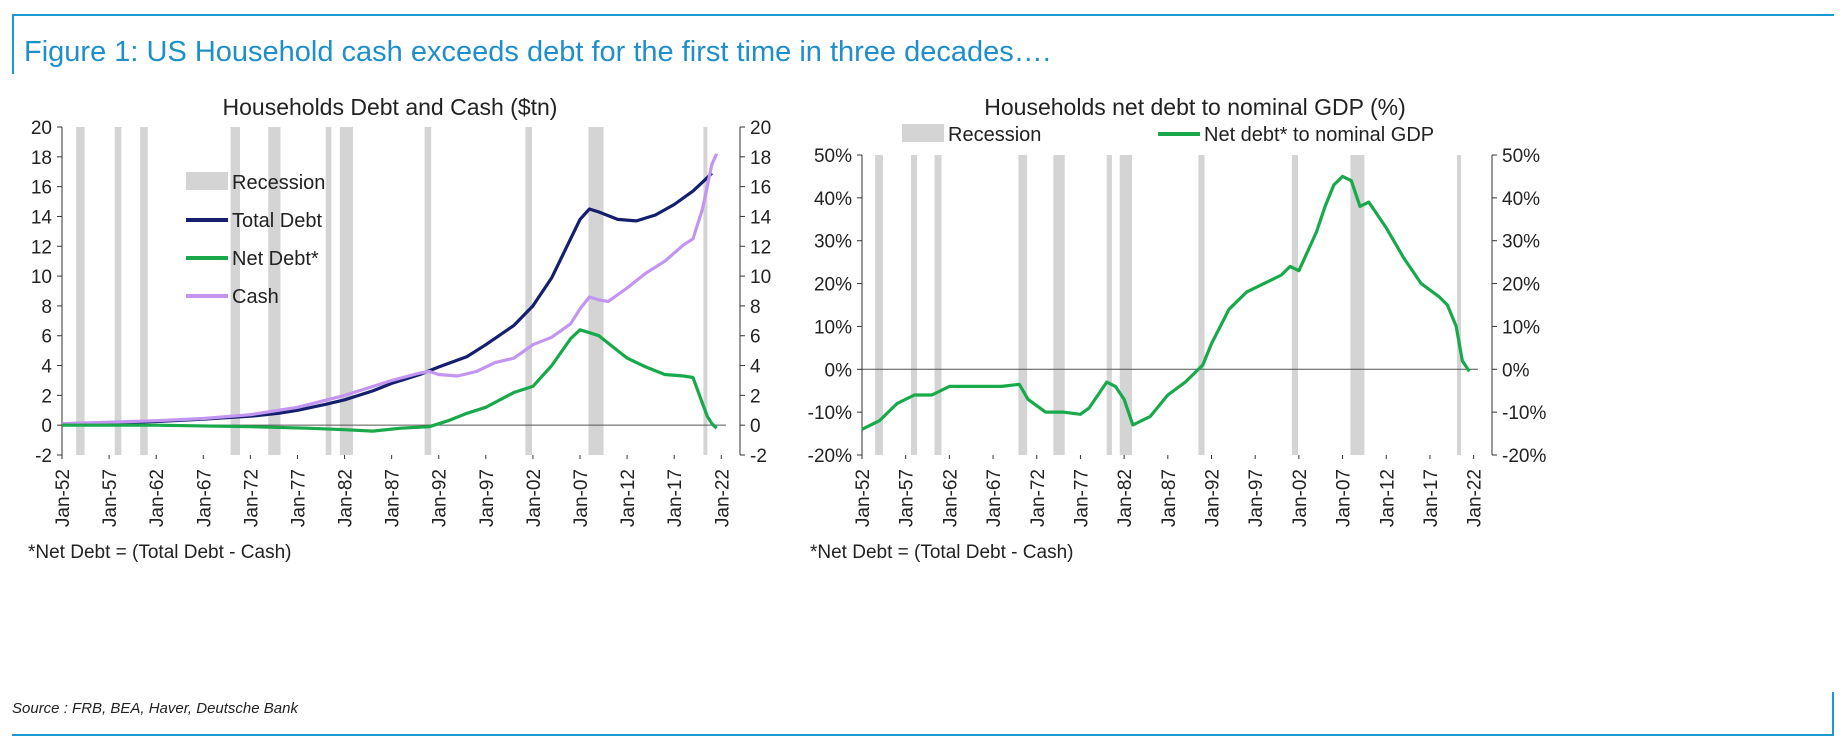 The image size is (1845, 742). I want to click on left-y-tick-label: 40%, so click(833, 199).